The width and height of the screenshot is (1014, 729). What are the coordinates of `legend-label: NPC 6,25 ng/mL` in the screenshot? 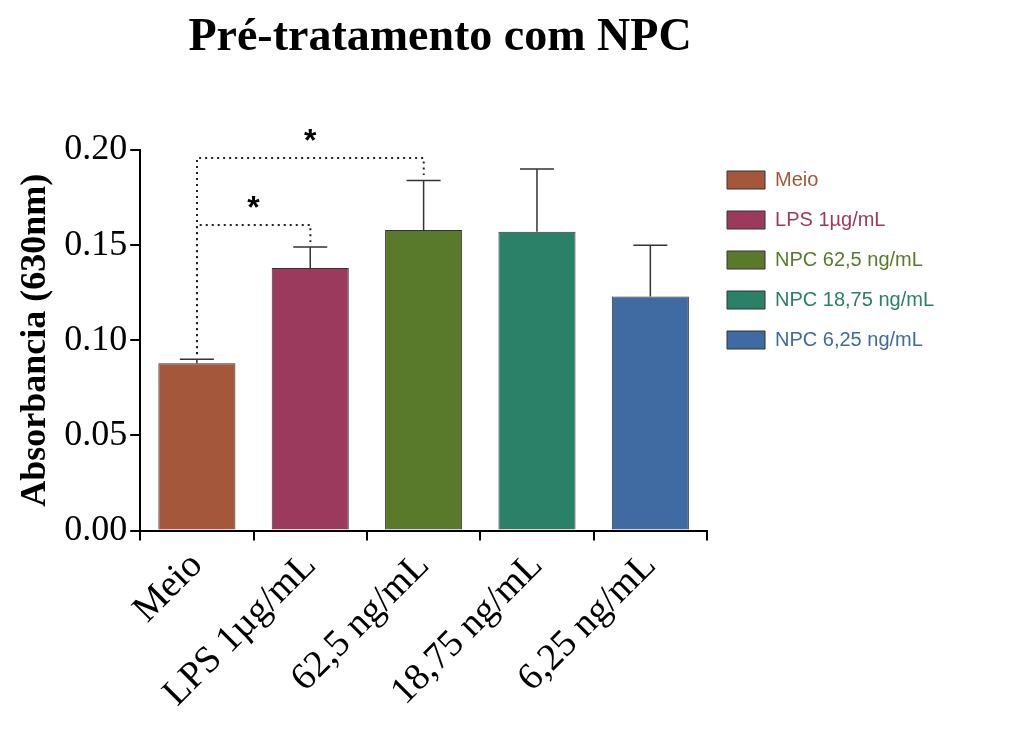 It's located at (849, 338).